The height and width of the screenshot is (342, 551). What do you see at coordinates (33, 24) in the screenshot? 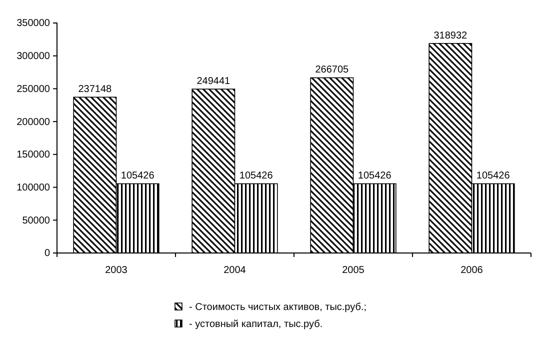
I see `y-tick-label: 350000` at bounding box center [33, 24].